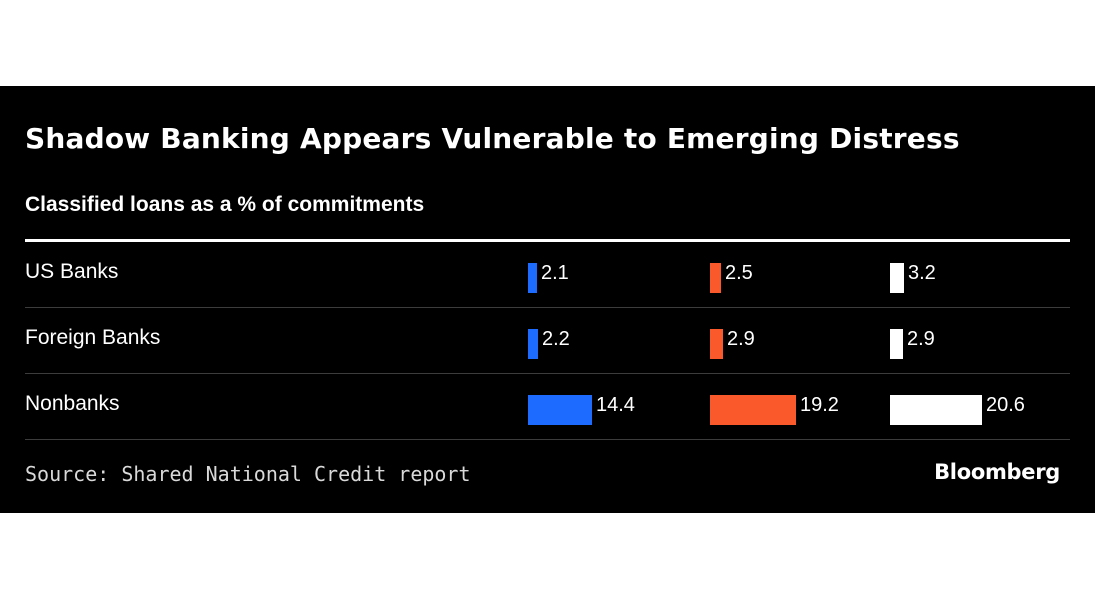  Describe the element at coordinates (93, 337) in the screenshot. I see `category-label: Foreign Banks` at that location.